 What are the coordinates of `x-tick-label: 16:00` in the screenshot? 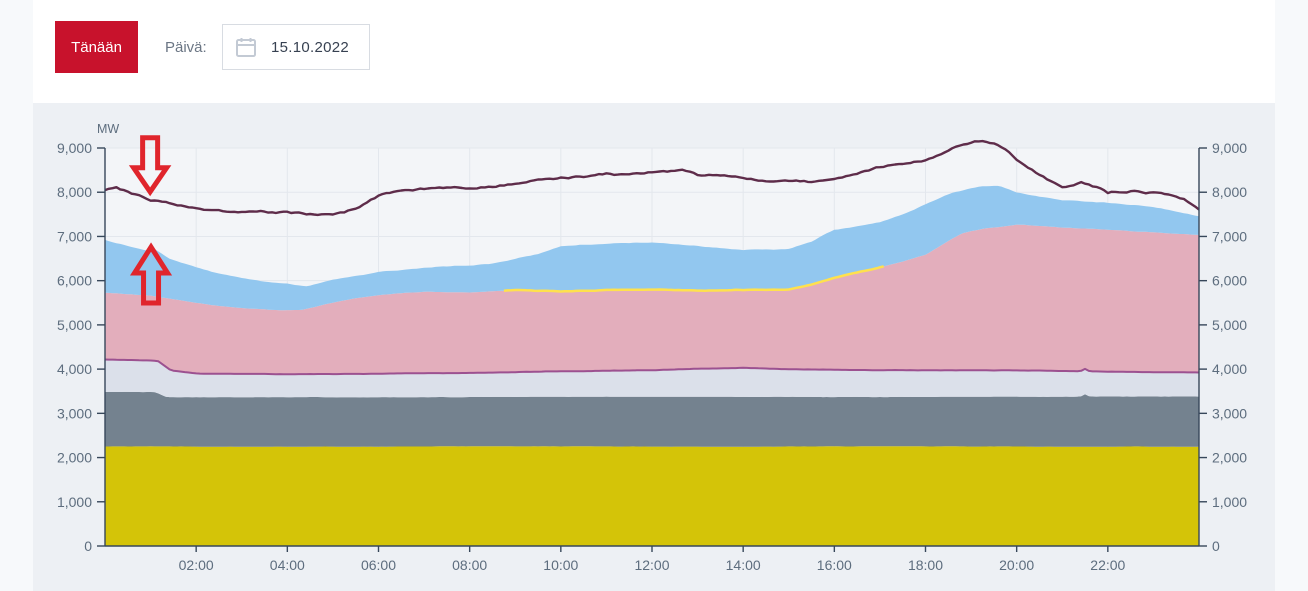 It's located at (834, 565).